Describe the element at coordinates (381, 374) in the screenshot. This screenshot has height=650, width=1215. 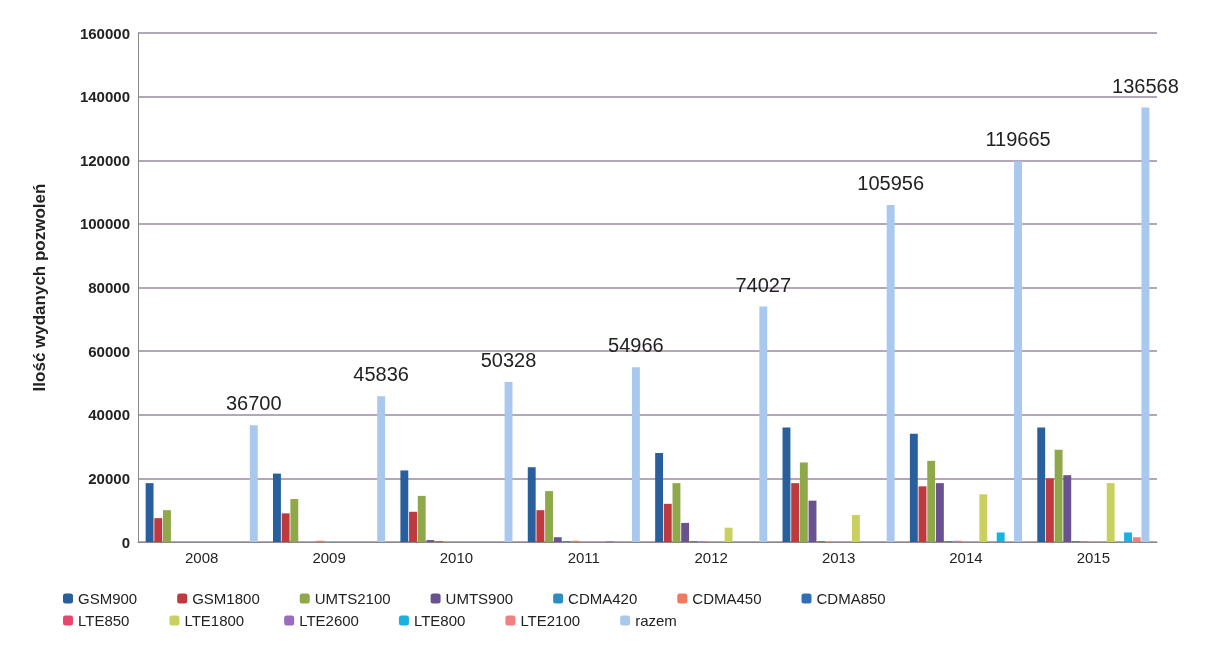
I see `data-label: 45836` at that location.